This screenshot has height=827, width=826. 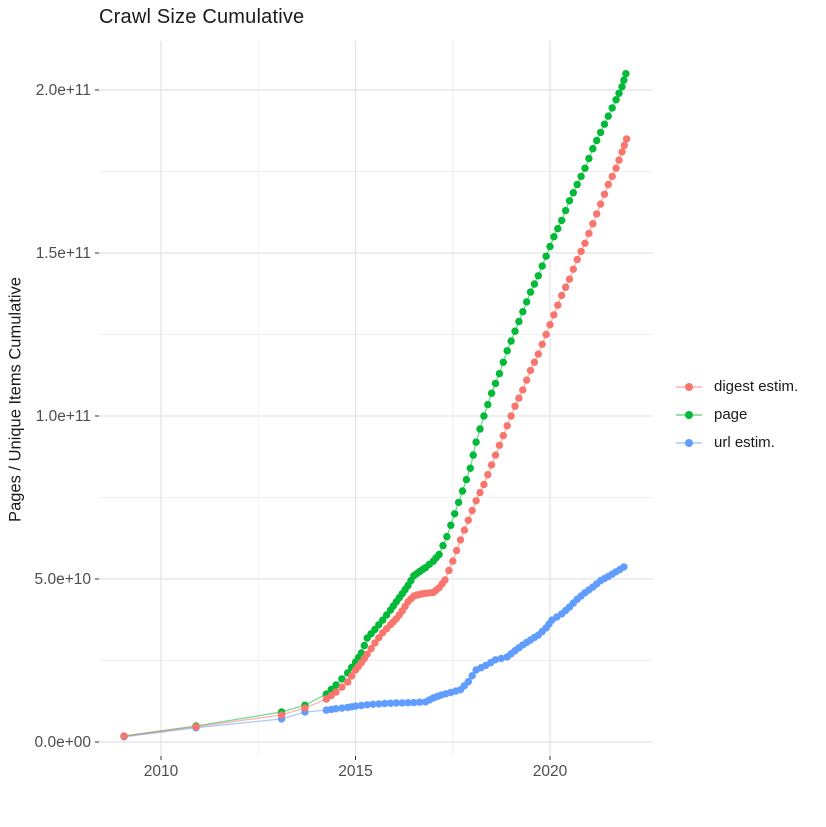 What do you see at coordinates (355, 771) in the screenshot?
I see `x-tick-label: 2015` at bounding box center [355, 771].